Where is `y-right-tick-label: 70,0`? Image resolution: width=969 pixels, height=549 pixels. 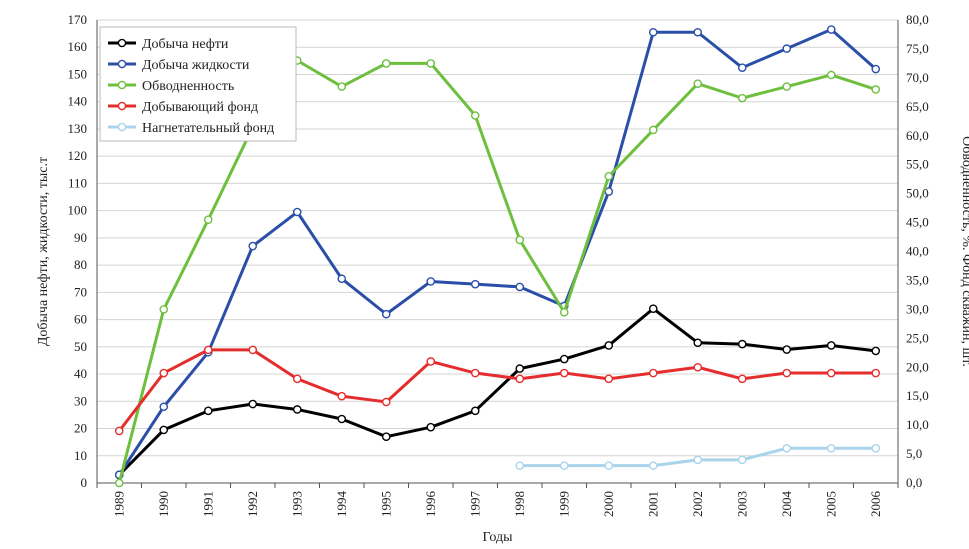
y-right-tick-label: 70,0 is located at coordinates (917, 77).